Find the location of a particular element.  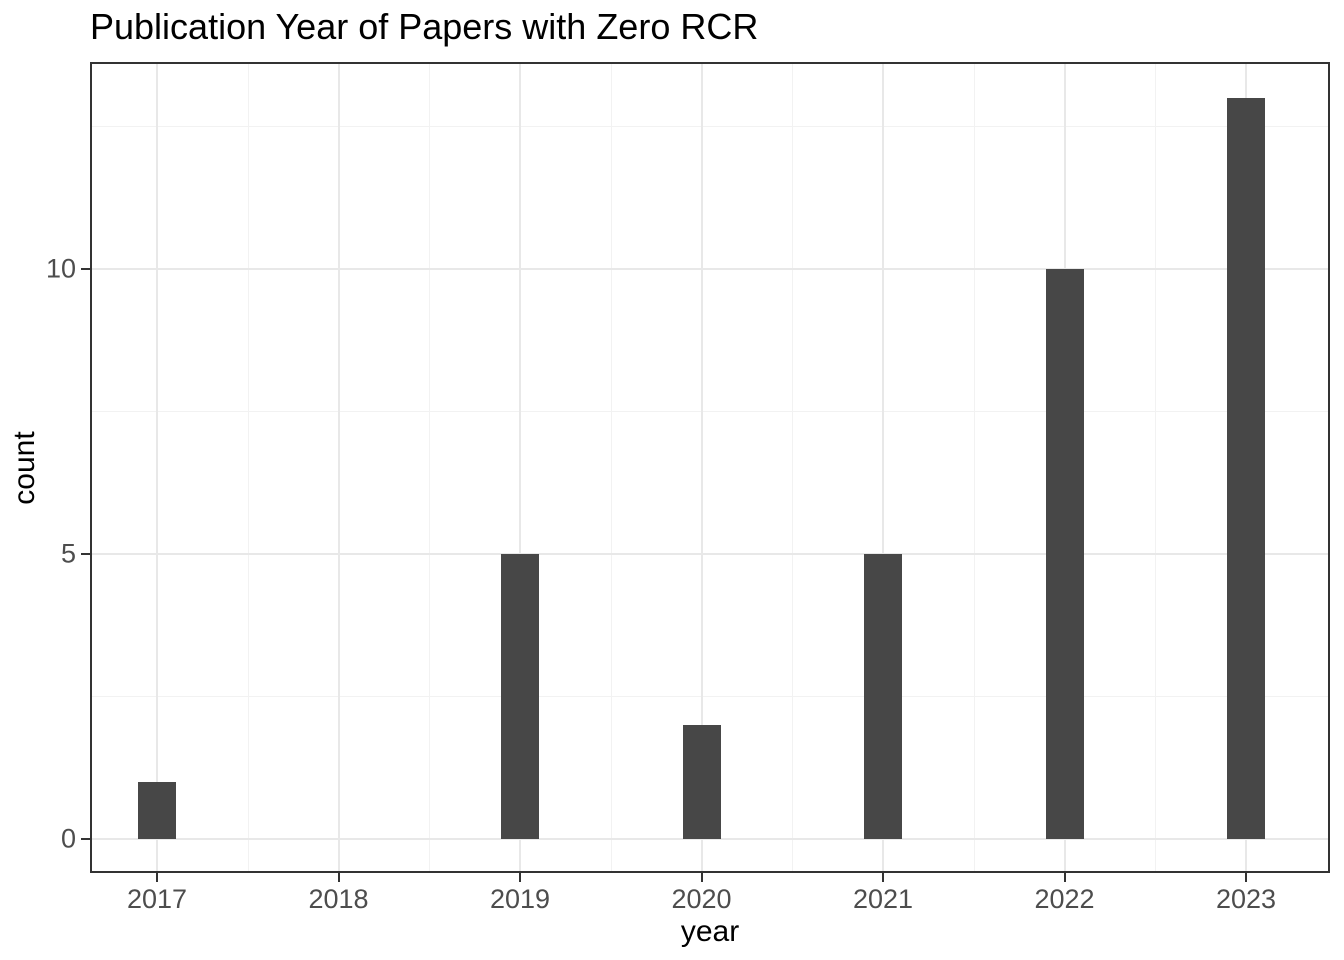

bar-2019 is located at coordinates (520, 696).